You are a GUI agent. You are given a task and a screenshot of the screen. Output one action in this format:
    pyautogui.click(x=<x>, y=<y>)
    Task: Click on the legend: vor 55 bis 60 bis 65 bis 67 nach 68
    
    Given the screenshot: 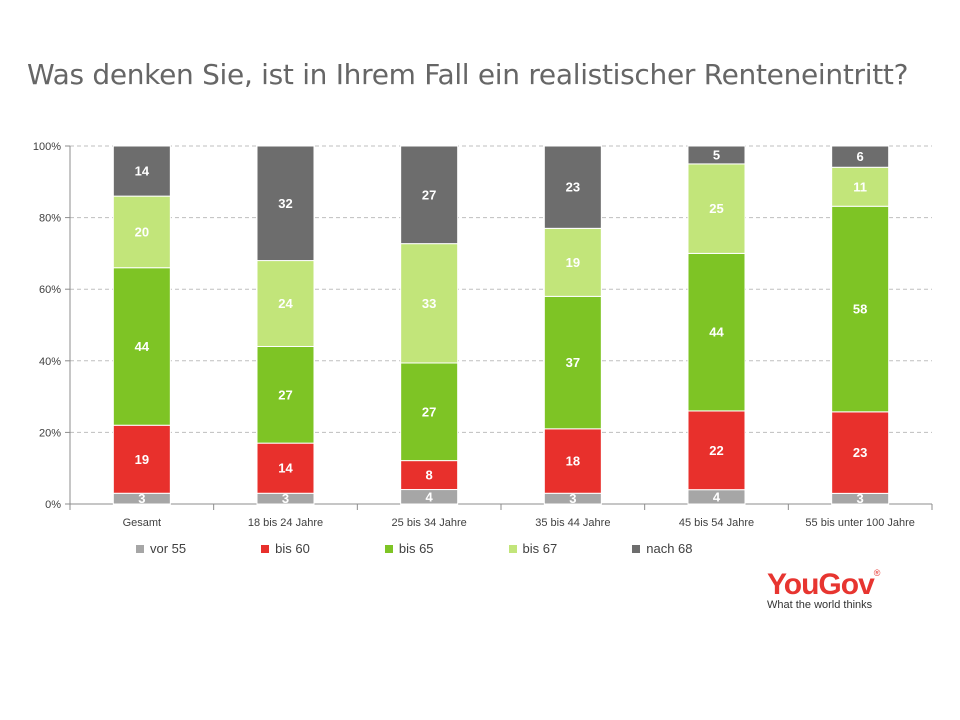 What is the action you would take?
    pyautogui.click(x=452, y=548)
    